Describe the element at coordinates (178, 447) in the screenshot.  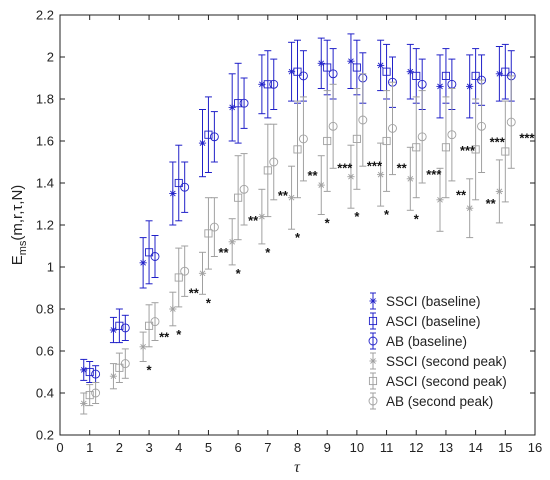
I see `x-tick-label: 4` at that location.